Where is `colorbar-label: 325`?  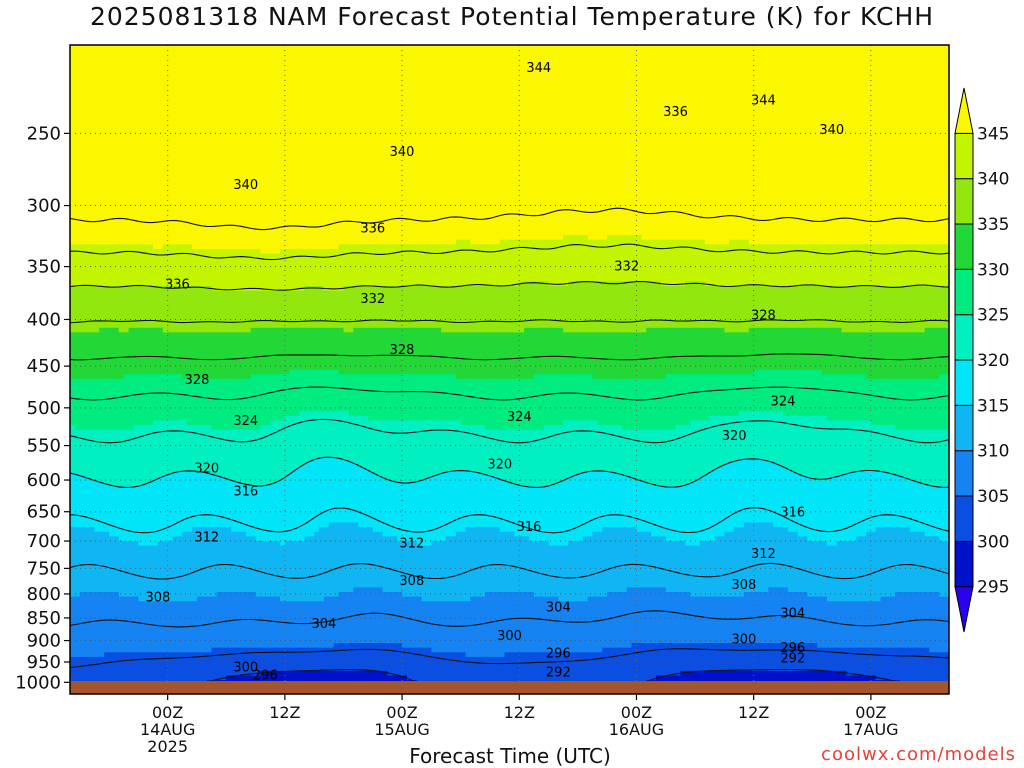 colorbar-label: 325 is located at coordinates (993, 316).